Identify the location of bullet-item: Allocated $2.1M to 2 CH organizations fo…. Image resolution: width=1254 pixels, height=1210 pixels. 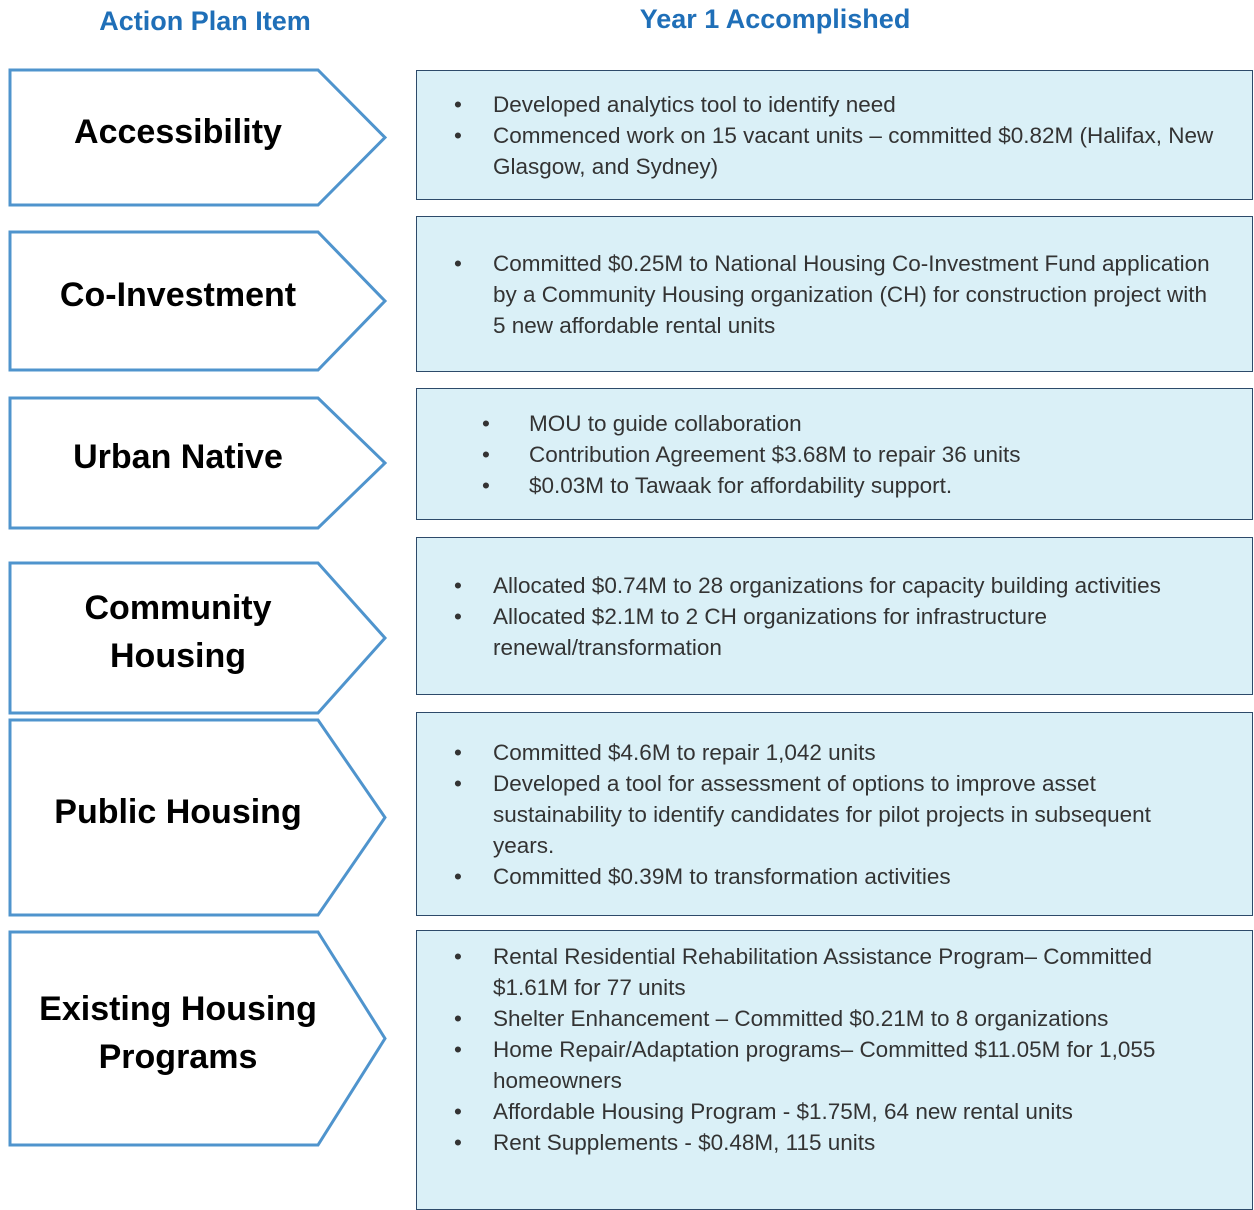
(817, 632).